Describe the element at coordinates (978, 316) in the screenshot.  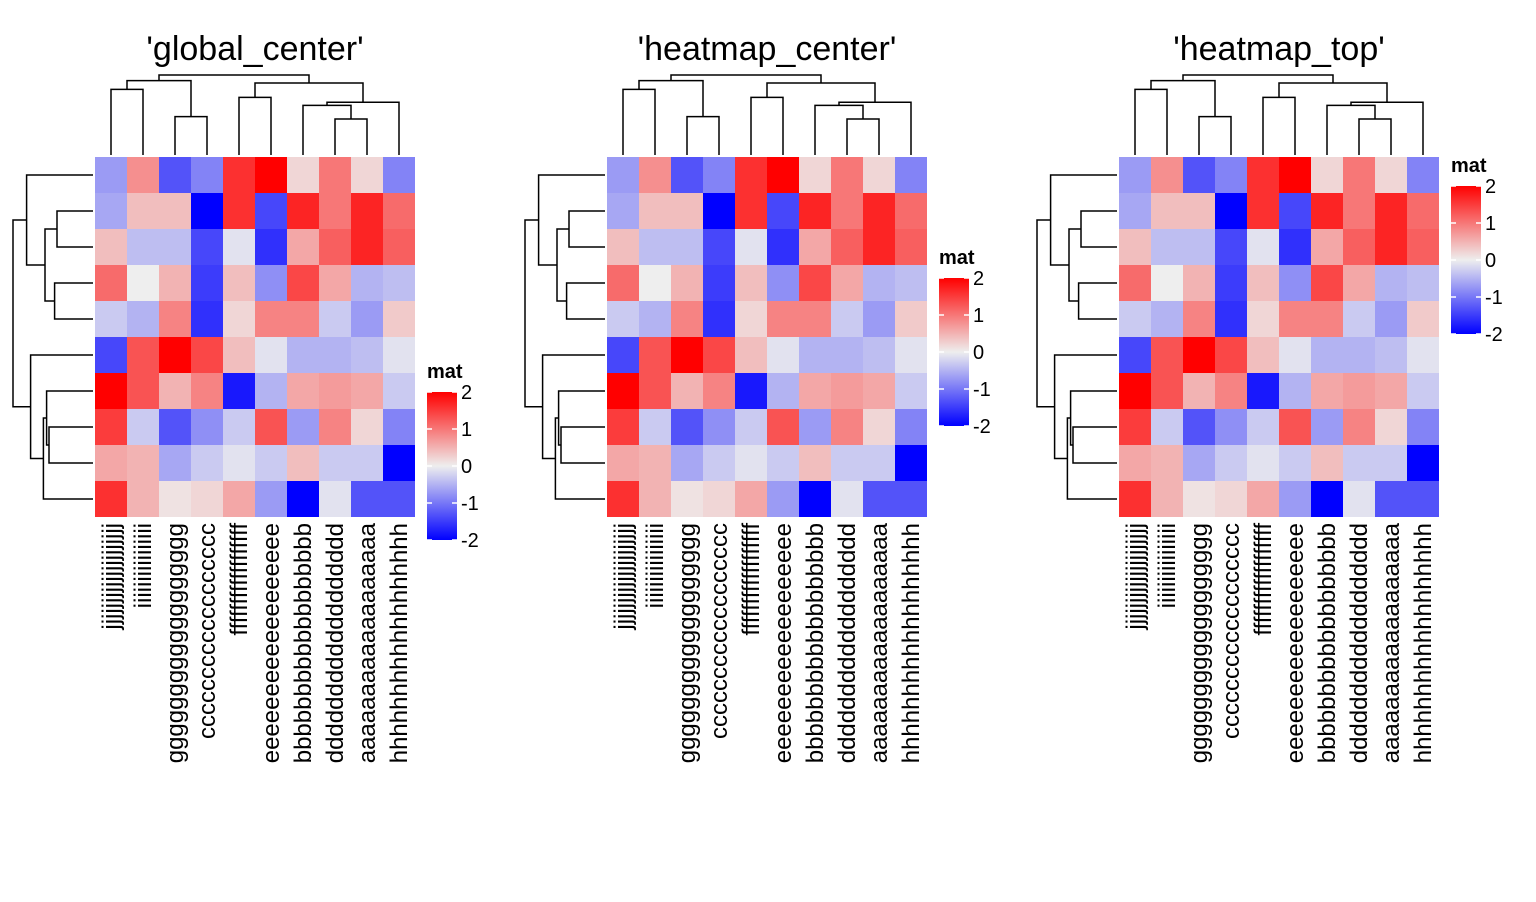
I see `legend-tick-label: 1` at that location.